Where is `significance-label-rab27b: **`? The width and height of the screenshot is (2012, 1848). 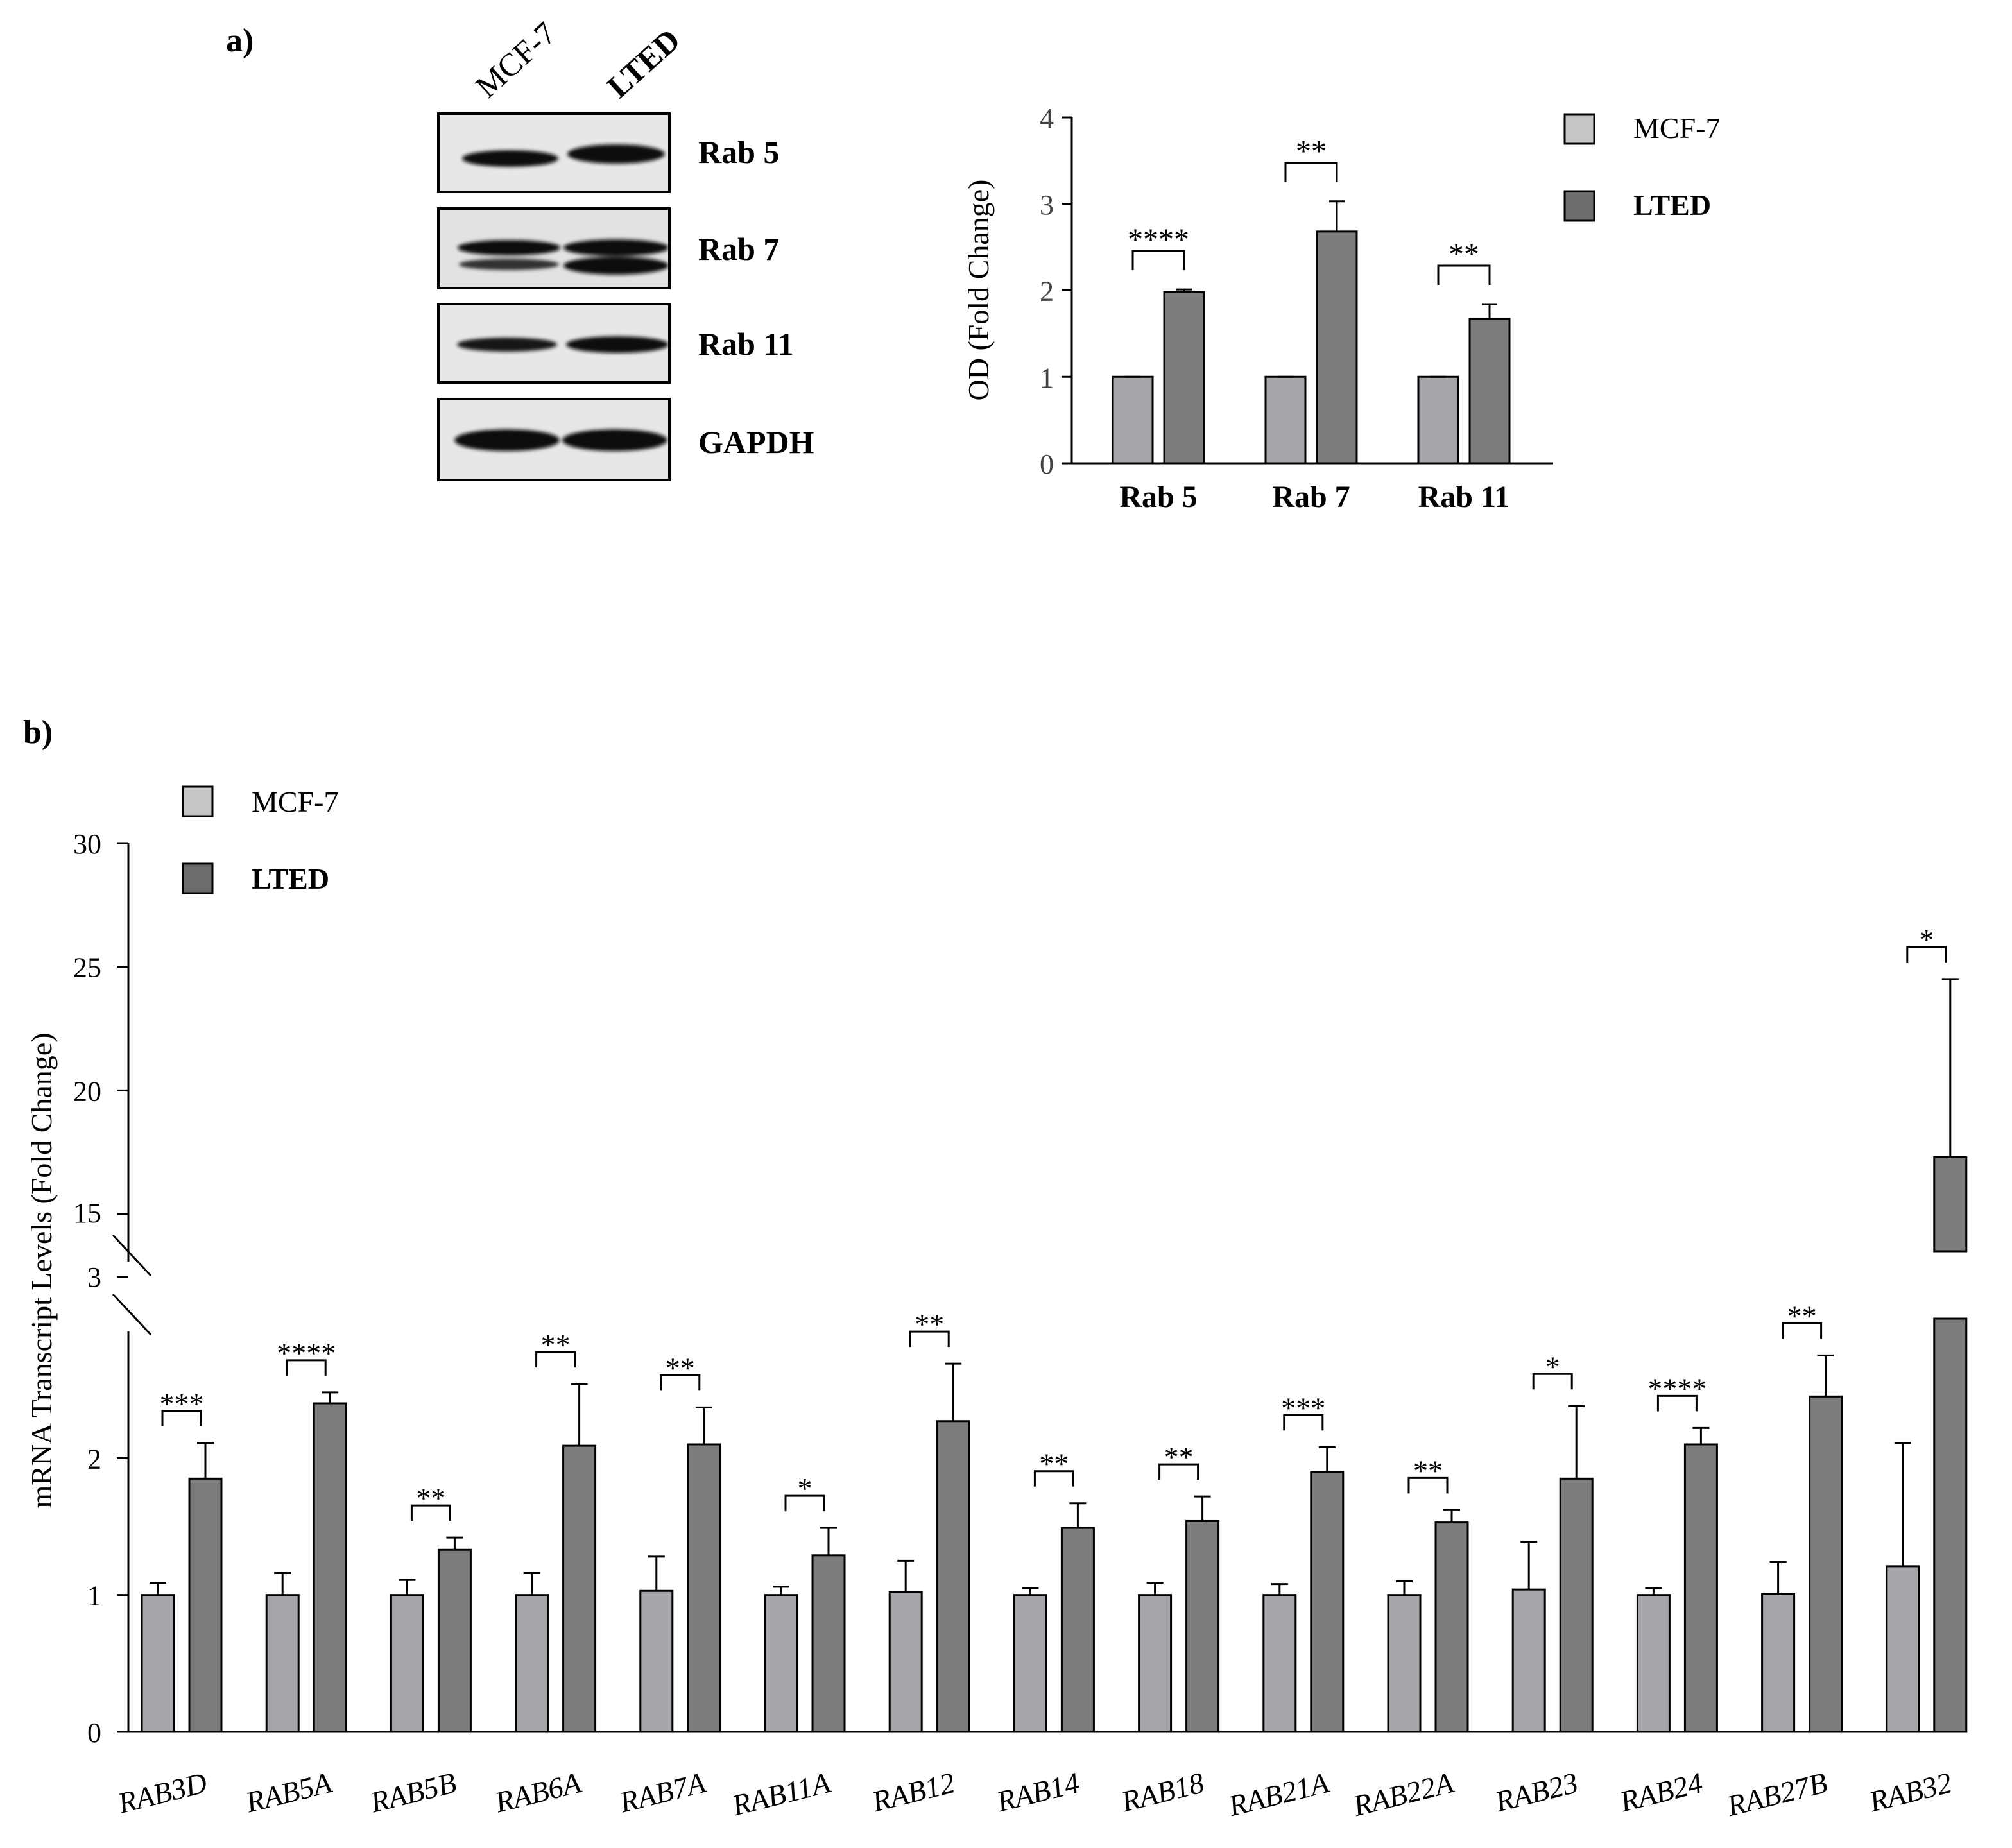 significance-label-rab27b: ** is located at coordinates (1802, 1316).